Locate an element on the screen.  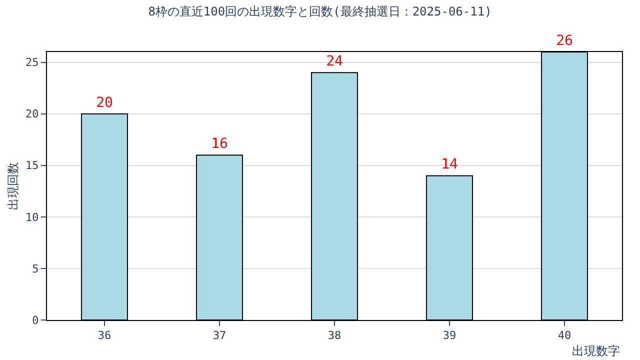
x-axis-title: 出現数字 is located at coordinates (596, 351).